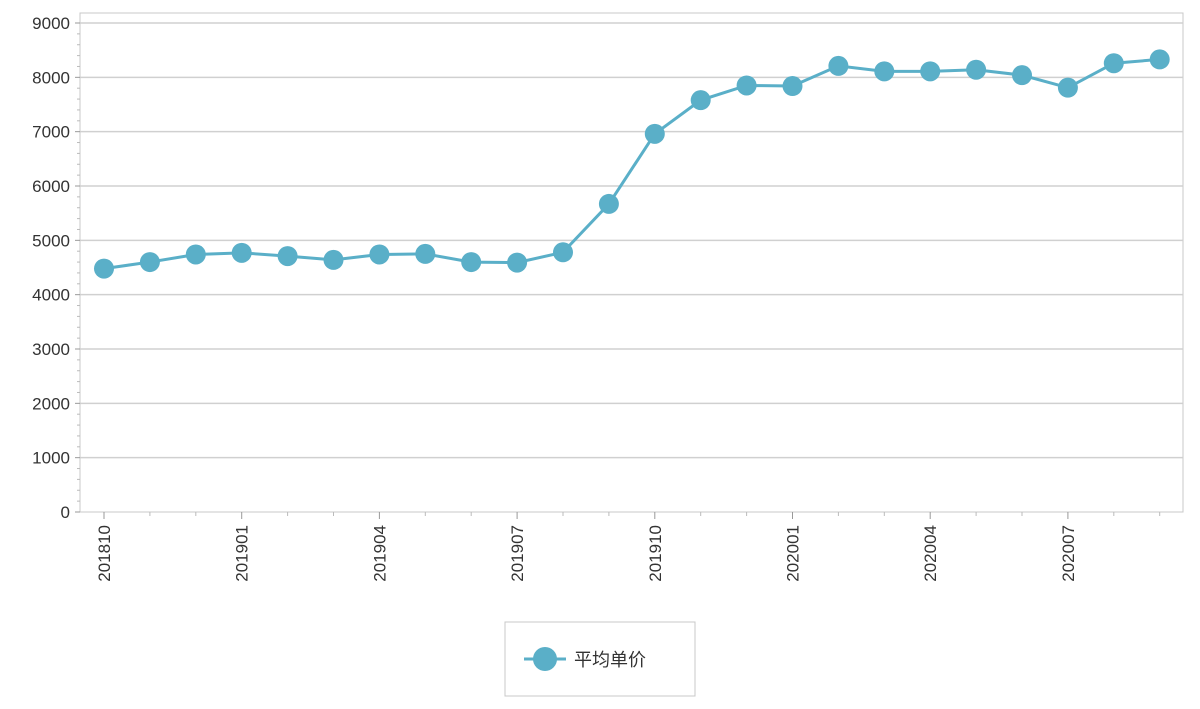  What do you see at coordinates (51, 240) in the screenshot?
I see `y-tick-label: 5000` at bounding box center [51, 240].